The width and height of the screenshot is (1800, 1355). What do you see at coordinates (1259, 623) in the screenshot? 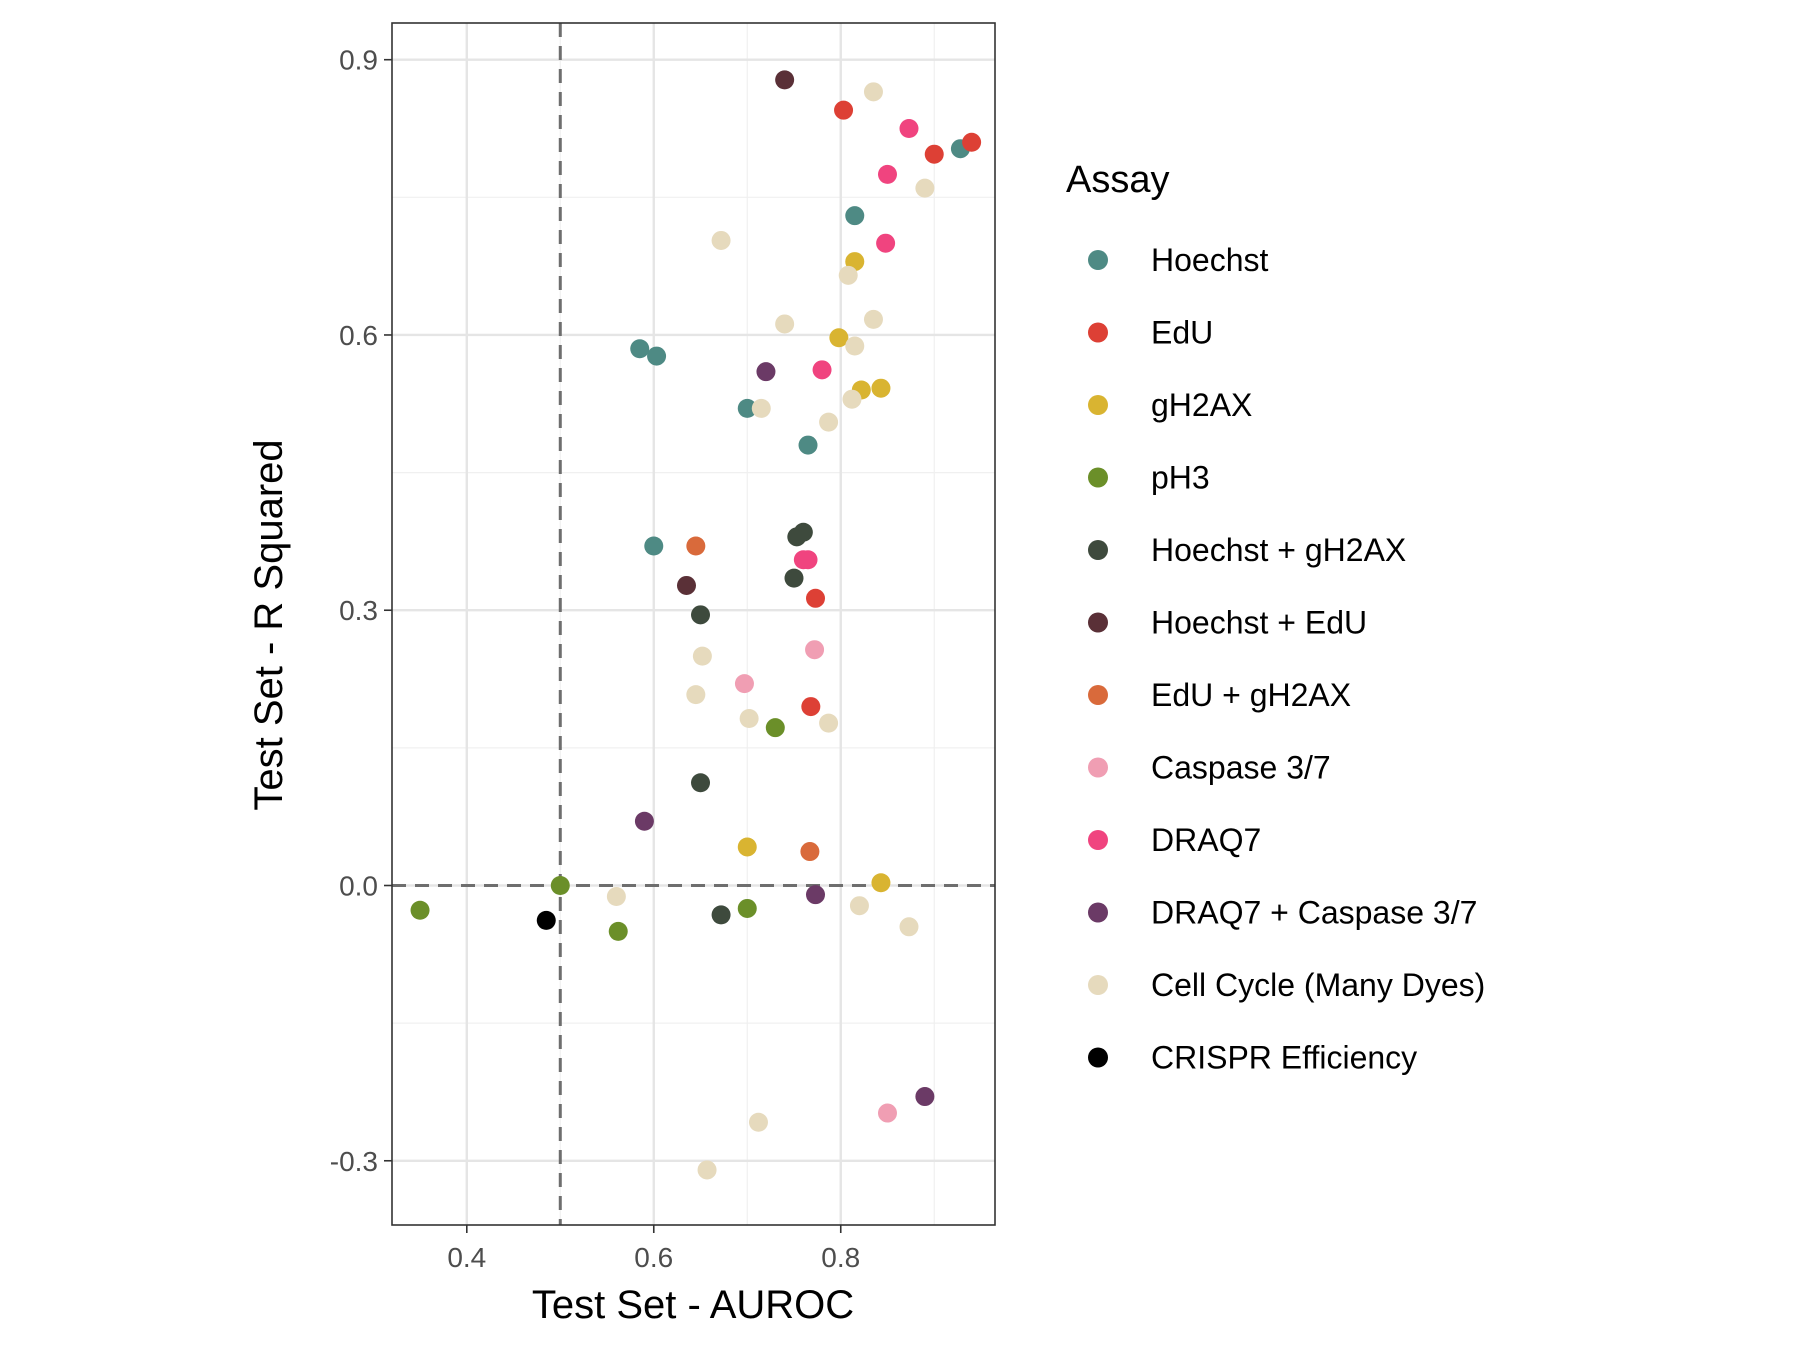
I see `legend-label: Hoechst + EdU` at bounding box center [1259, 623].